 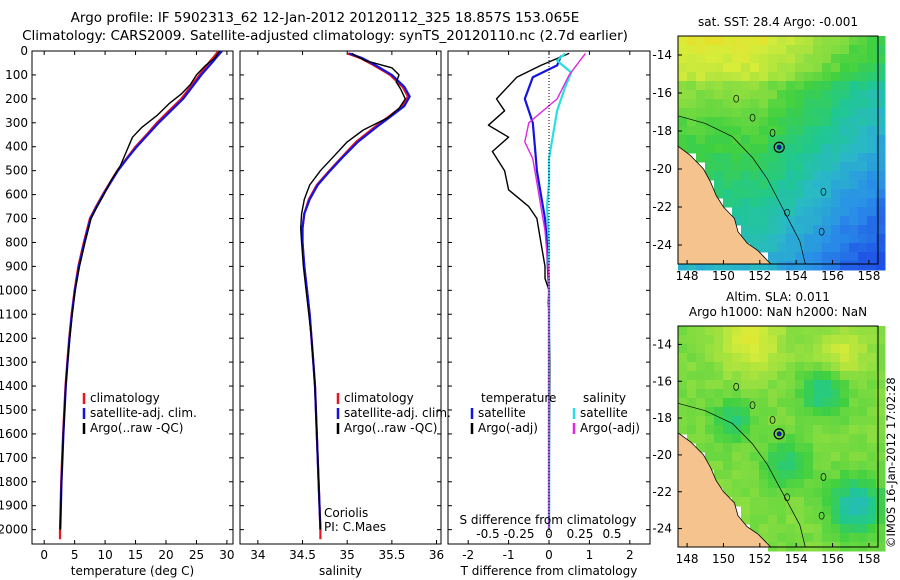 I want to click on sla_map-reef, so click(x=787, y=497).